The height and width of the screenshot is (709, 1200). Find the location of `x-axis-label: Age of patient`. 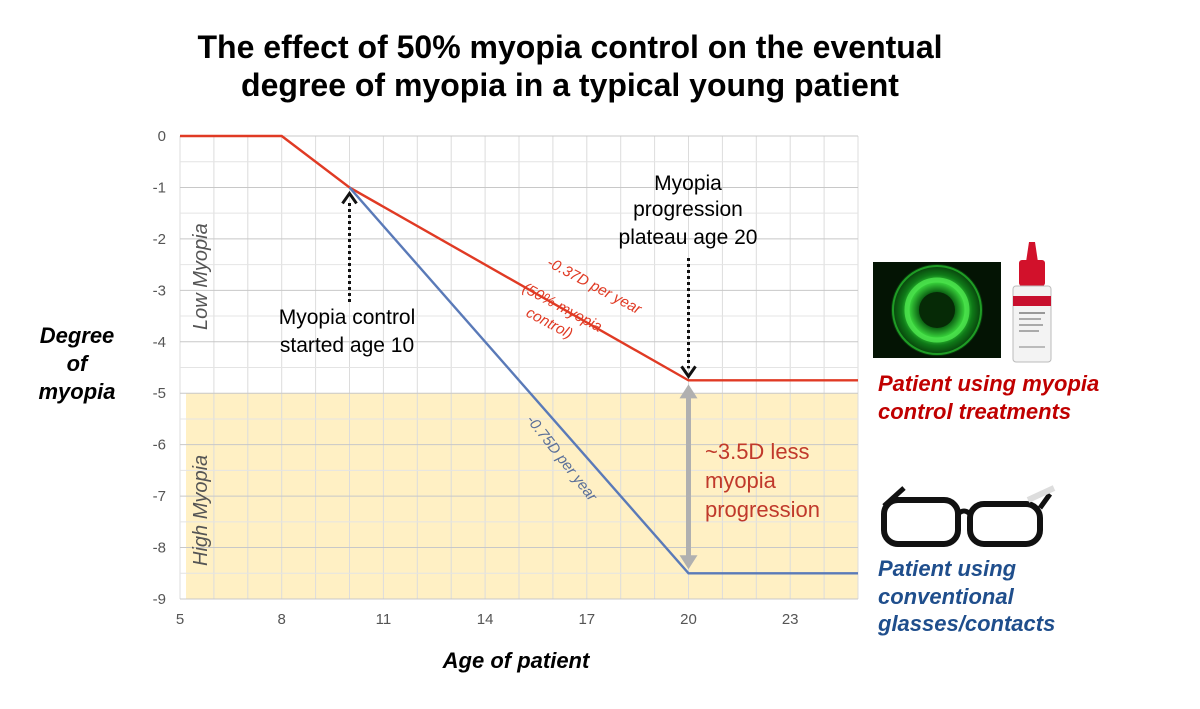

x-axis-label: Age of patient is located at coordinates (516, 660).